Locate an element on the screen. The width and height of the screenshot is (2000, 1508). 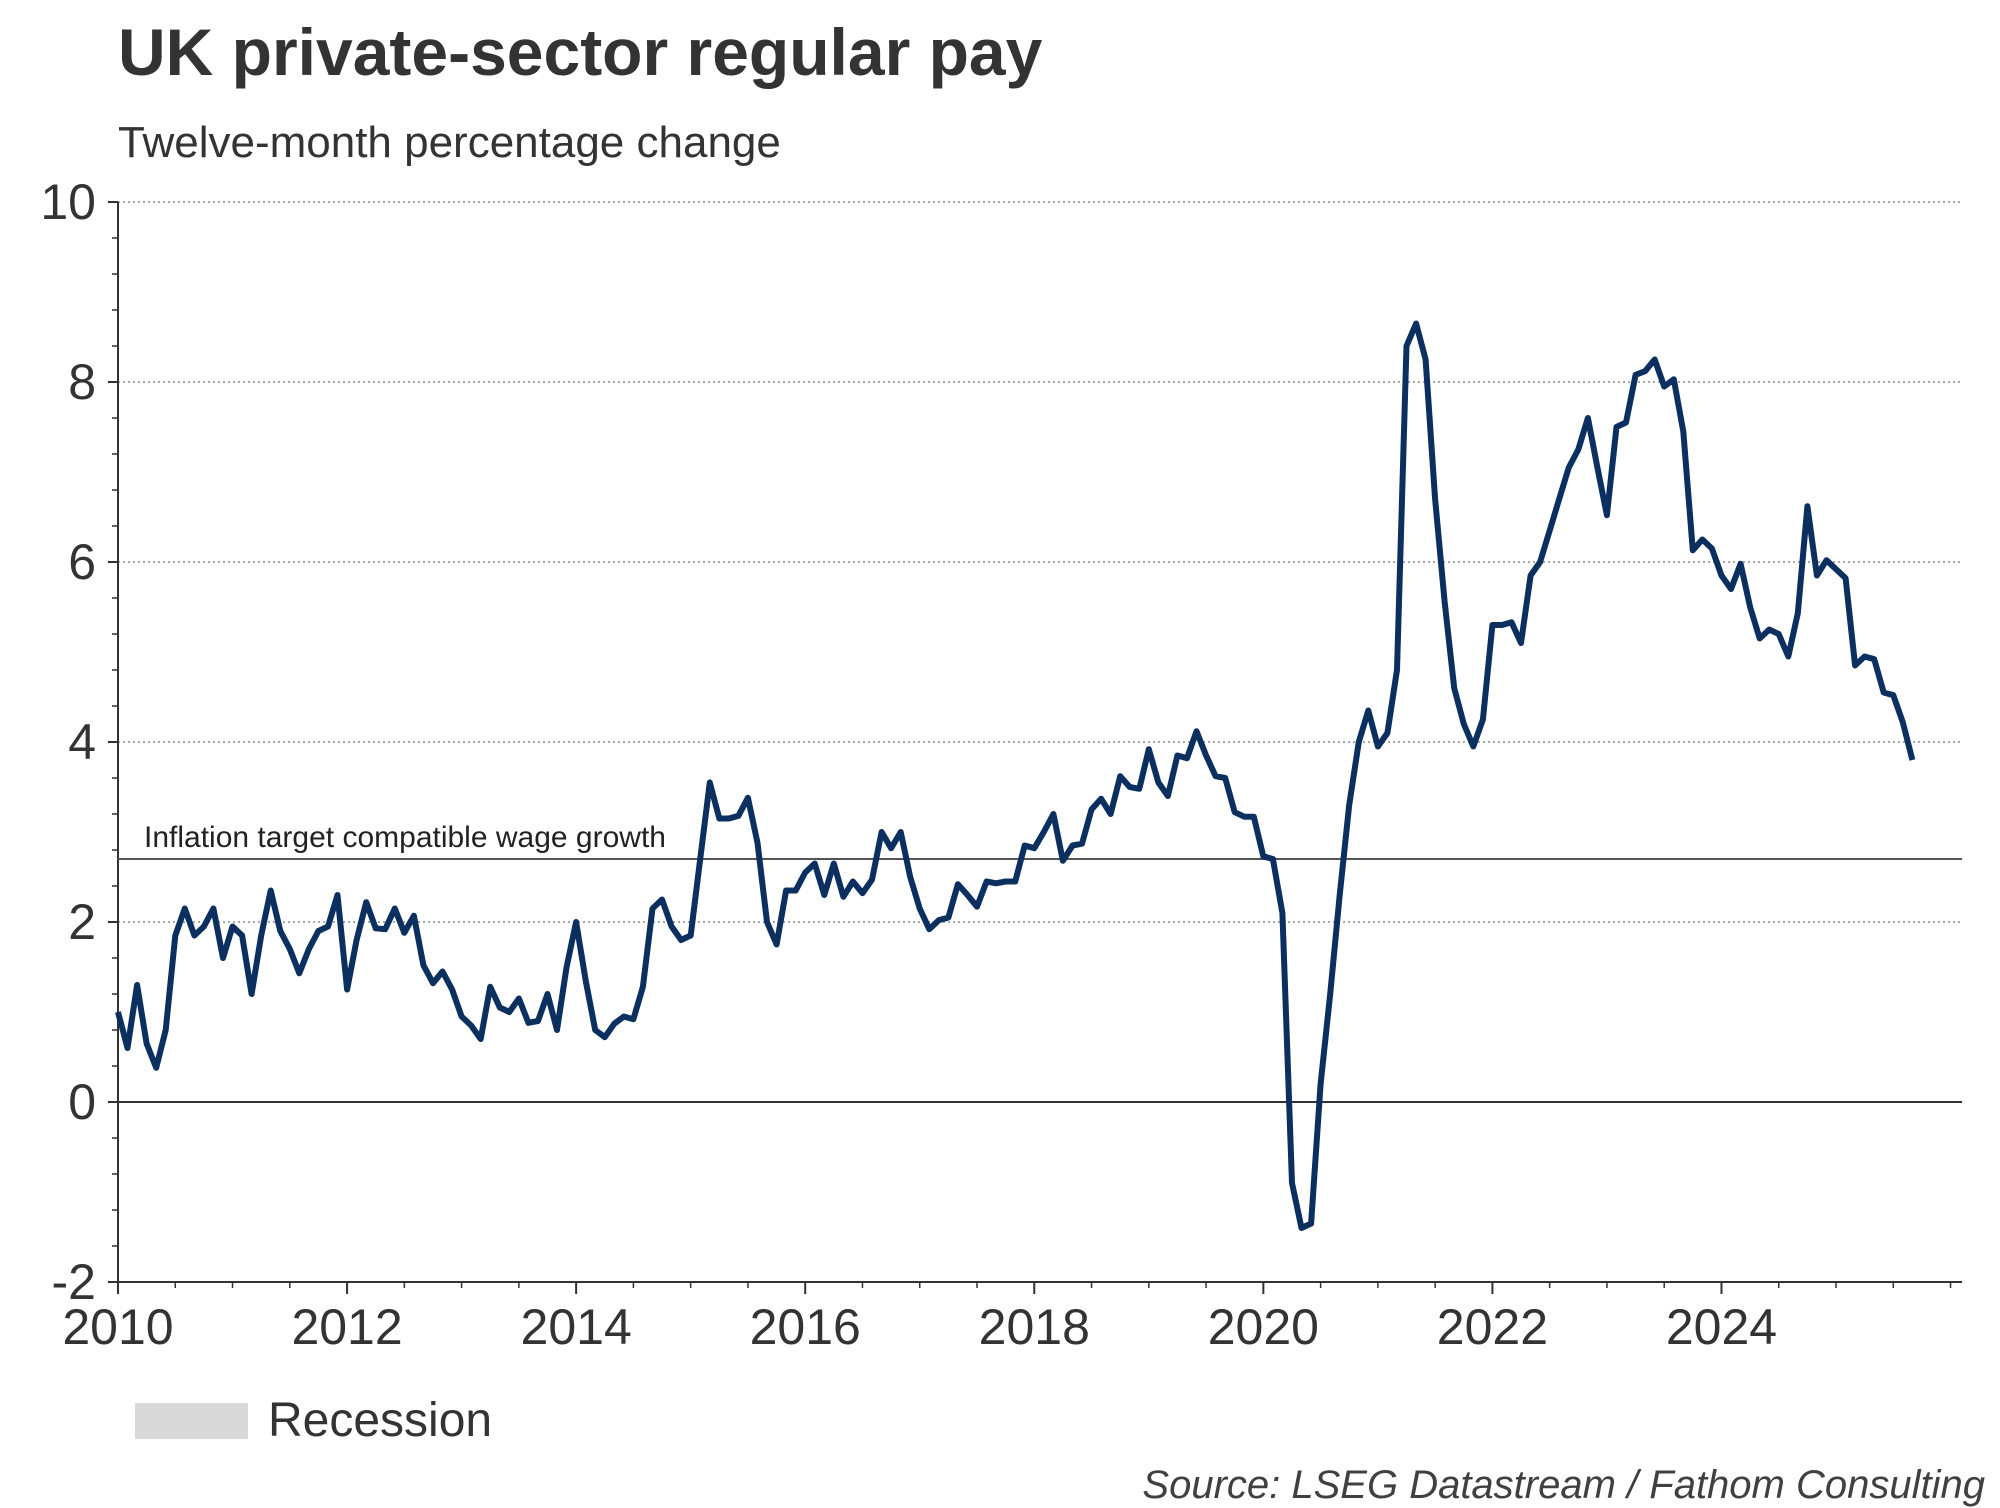
y-tick-label: 4 is located at coordinates (82, 742).